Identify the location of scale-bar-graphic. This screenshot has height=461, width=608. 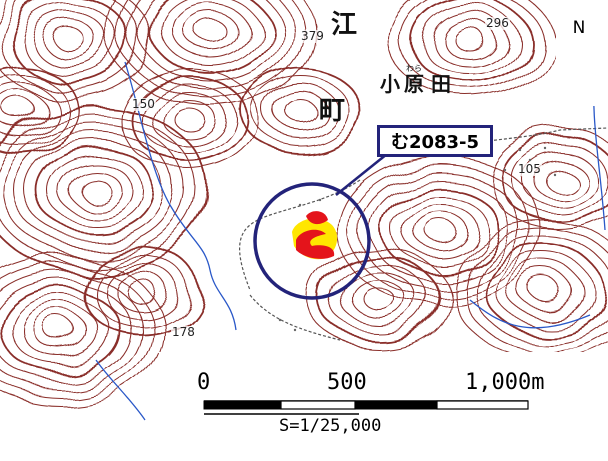
(366, 407).